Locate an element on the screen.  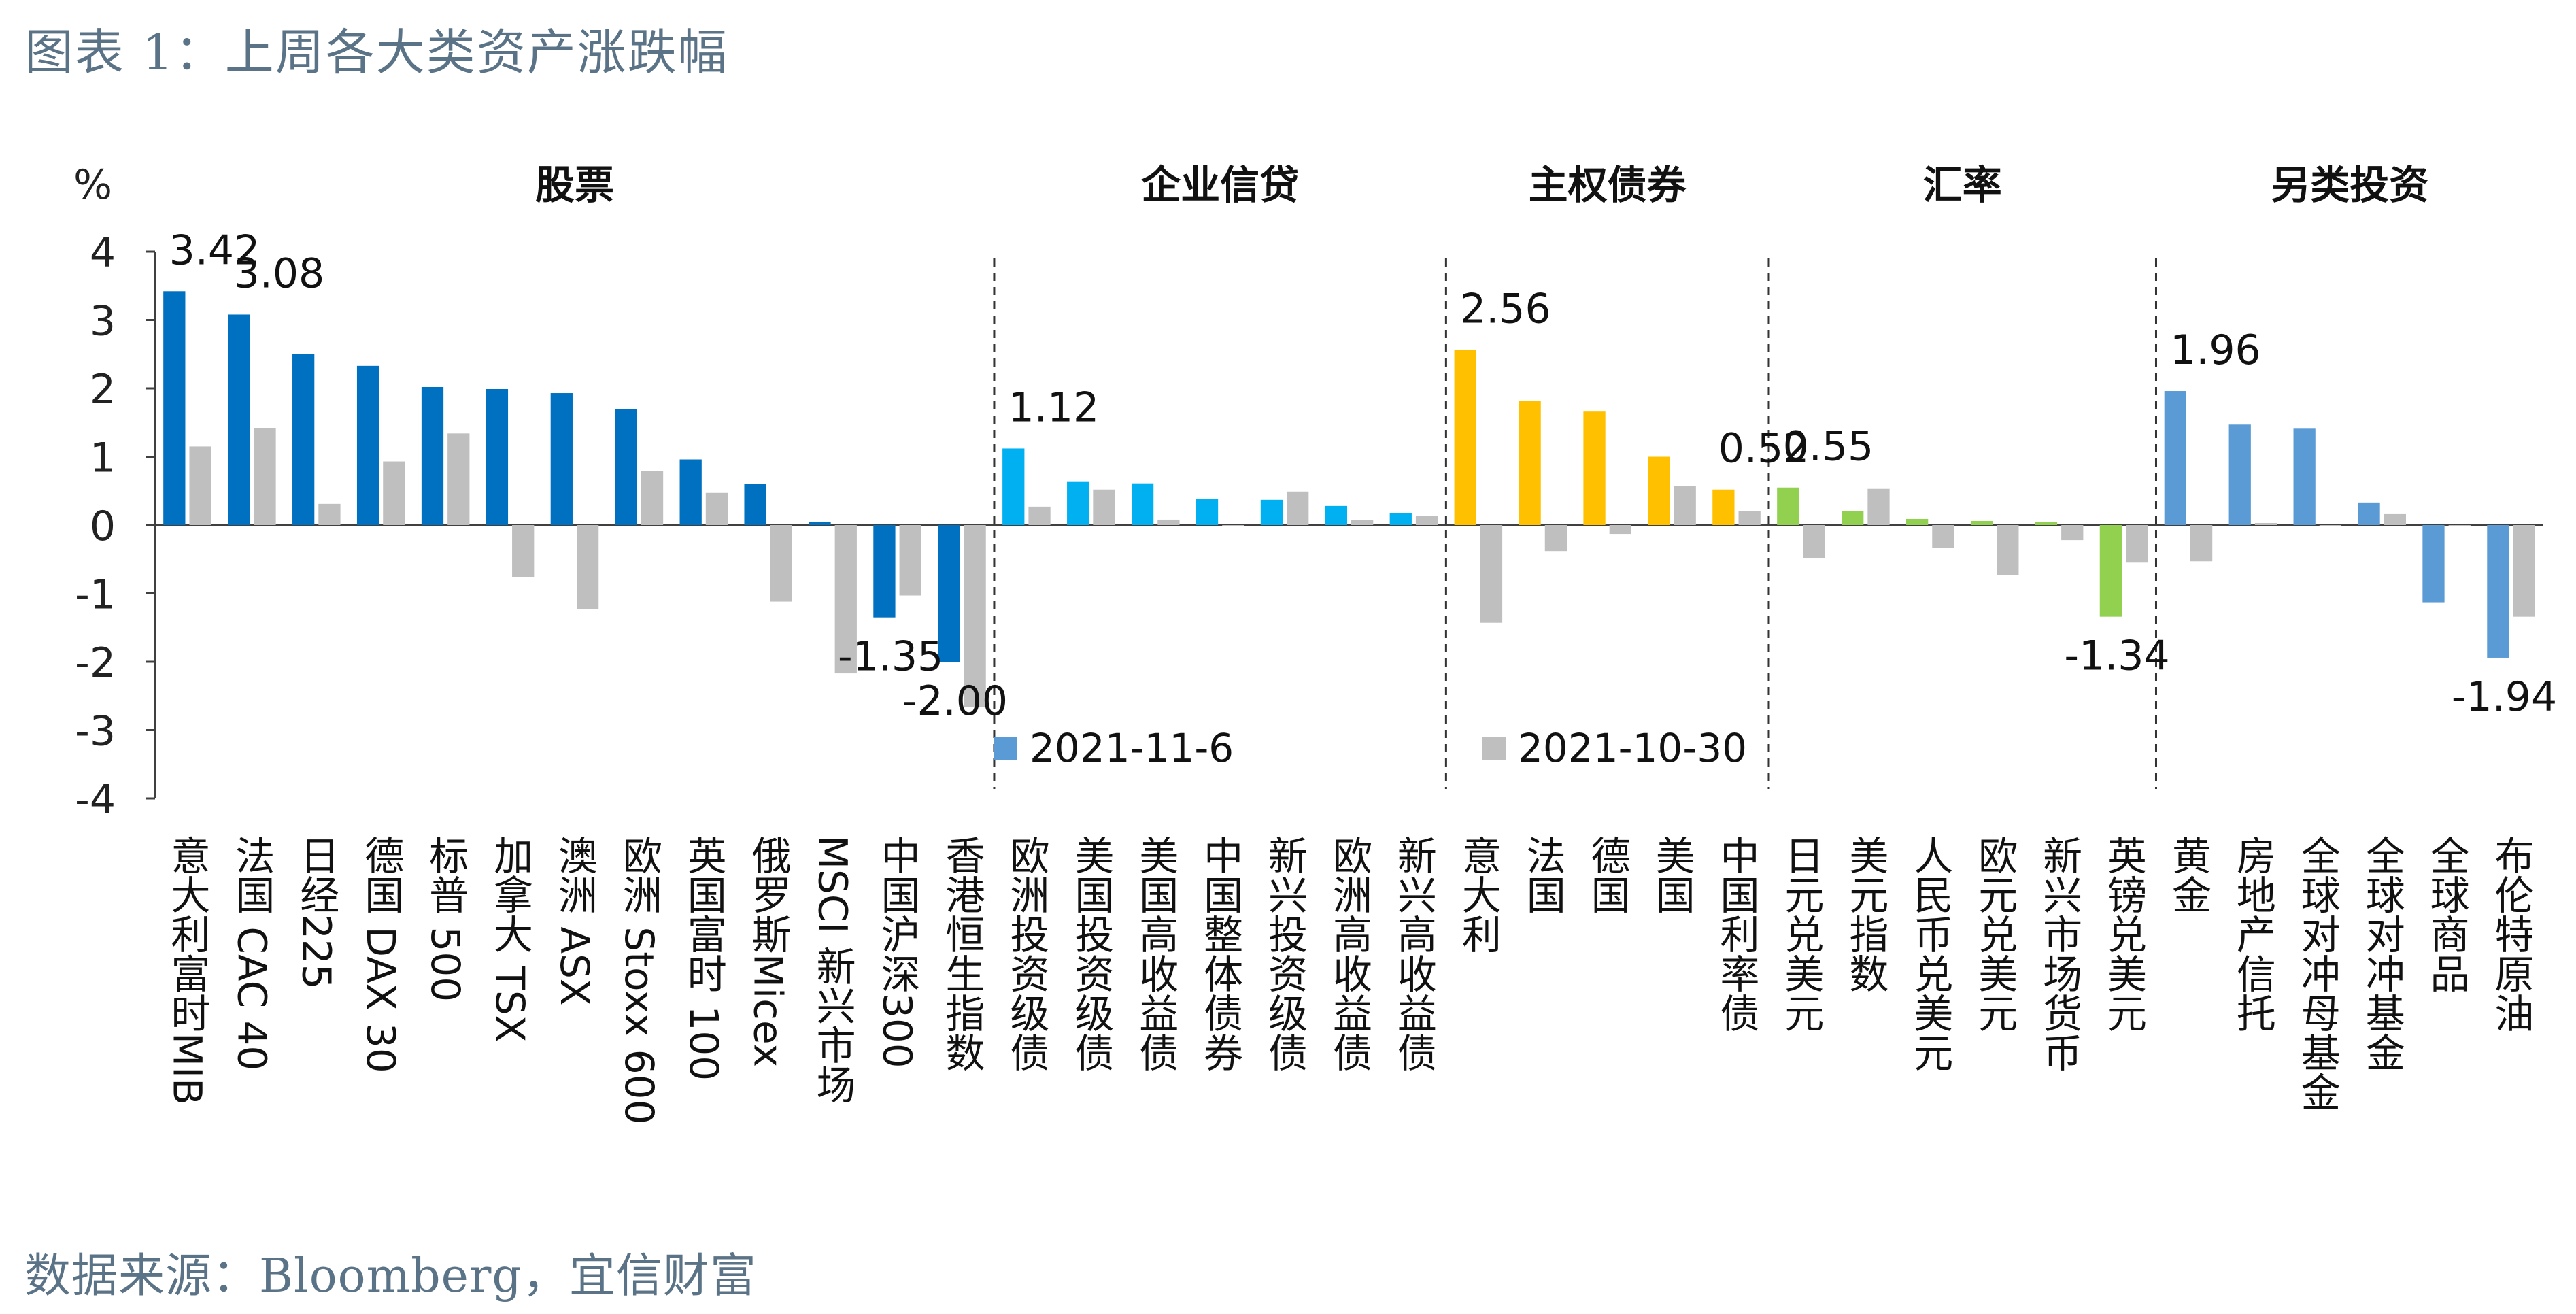
x-tick-label: 香港恒生指数 is located at coordinates (961, 953).